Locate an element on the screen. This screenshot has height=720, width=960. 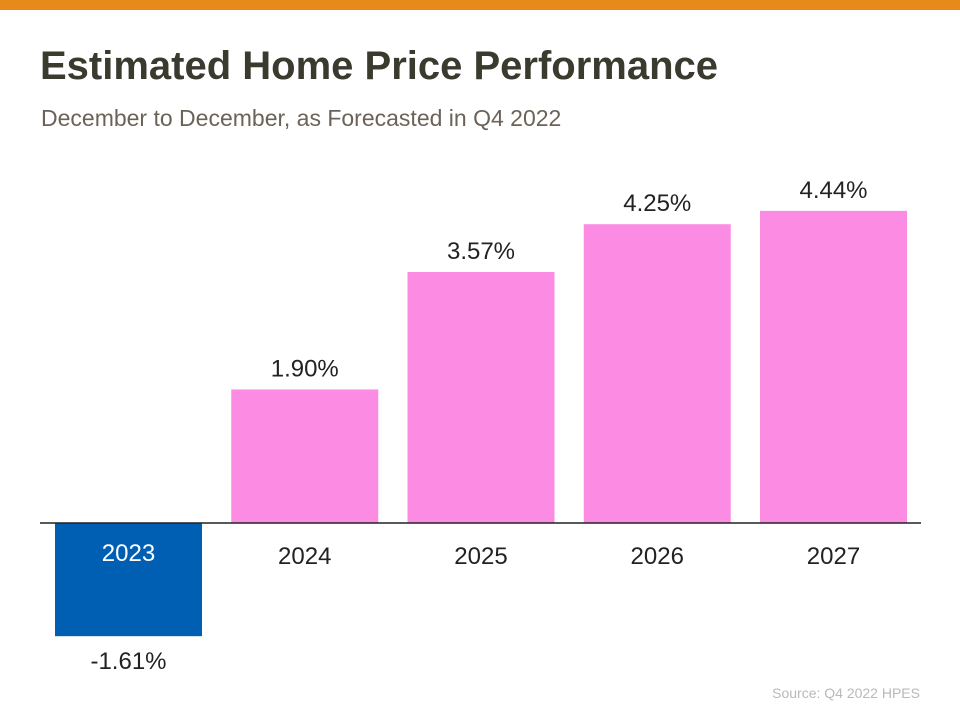
bar-2027 is located at coordinates (833, 367).